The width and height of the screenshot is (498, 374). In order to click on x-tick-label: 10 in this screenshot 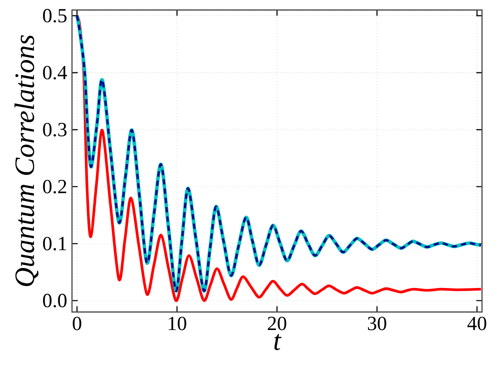, I will do `click(177, 323)`.